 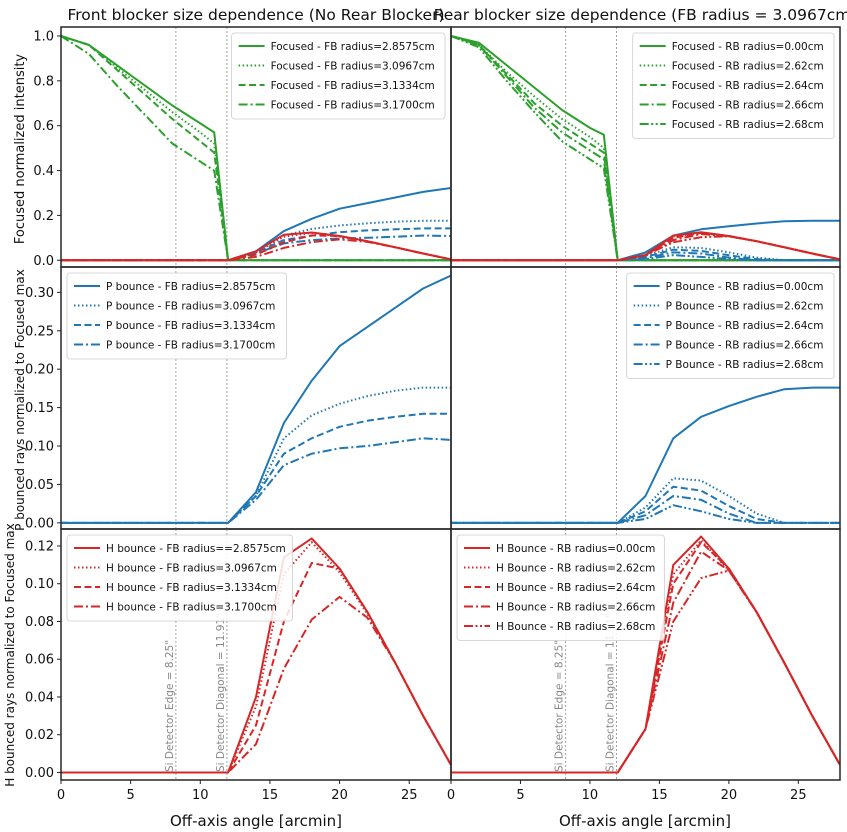 What do you see at coordinates (43, 261) in the screenshot?
I see `y-tick-label: 0.0` at bounding box center [43, 261].